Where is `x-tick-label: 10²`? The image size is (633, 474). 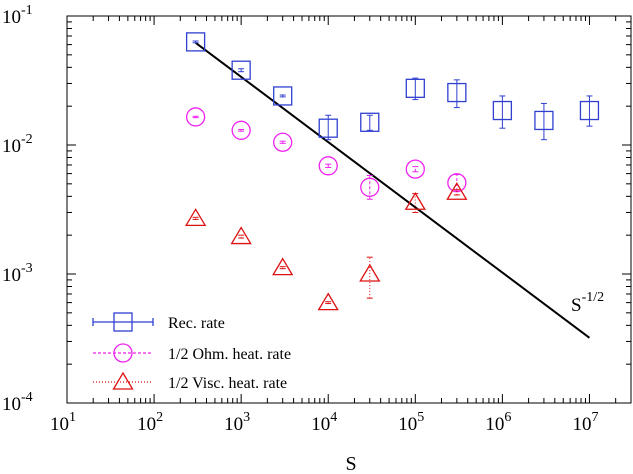 x-tick-label: 10² is located at coordinates (150, 422).